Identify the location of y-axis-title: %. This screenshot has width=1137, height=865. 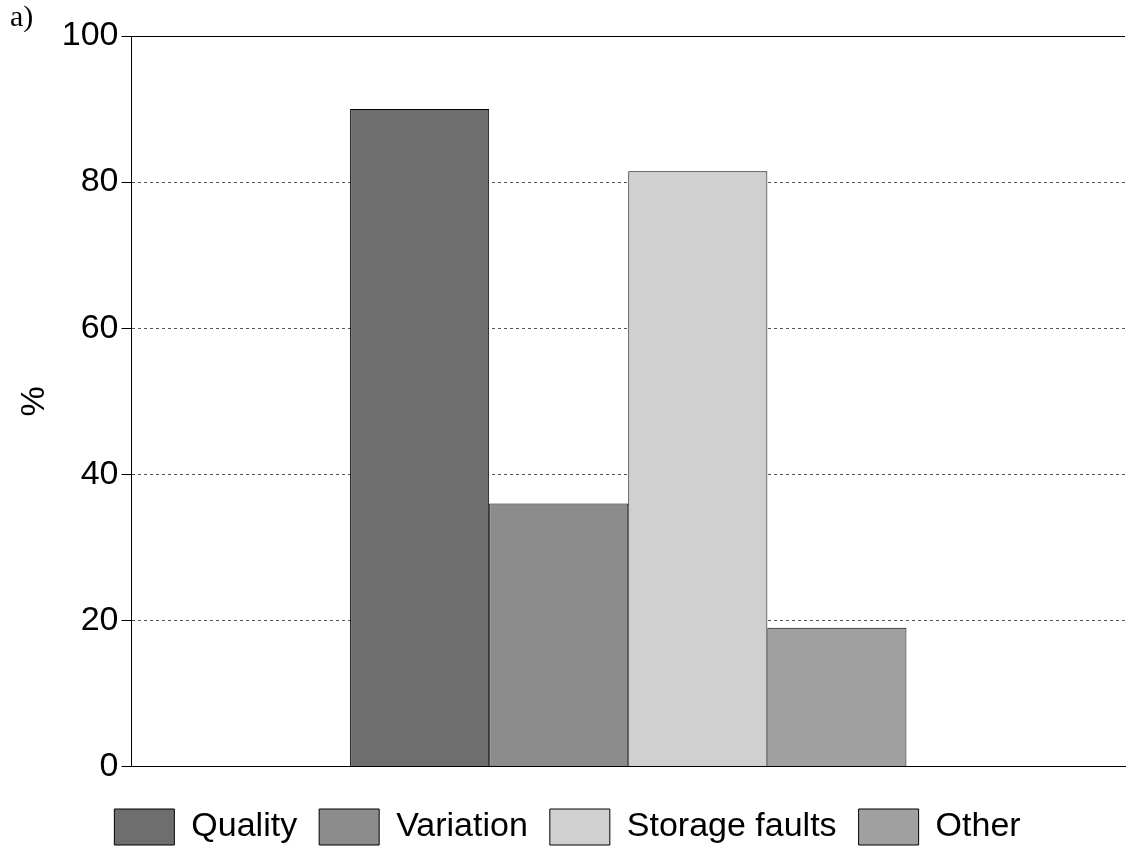
(31, 401).